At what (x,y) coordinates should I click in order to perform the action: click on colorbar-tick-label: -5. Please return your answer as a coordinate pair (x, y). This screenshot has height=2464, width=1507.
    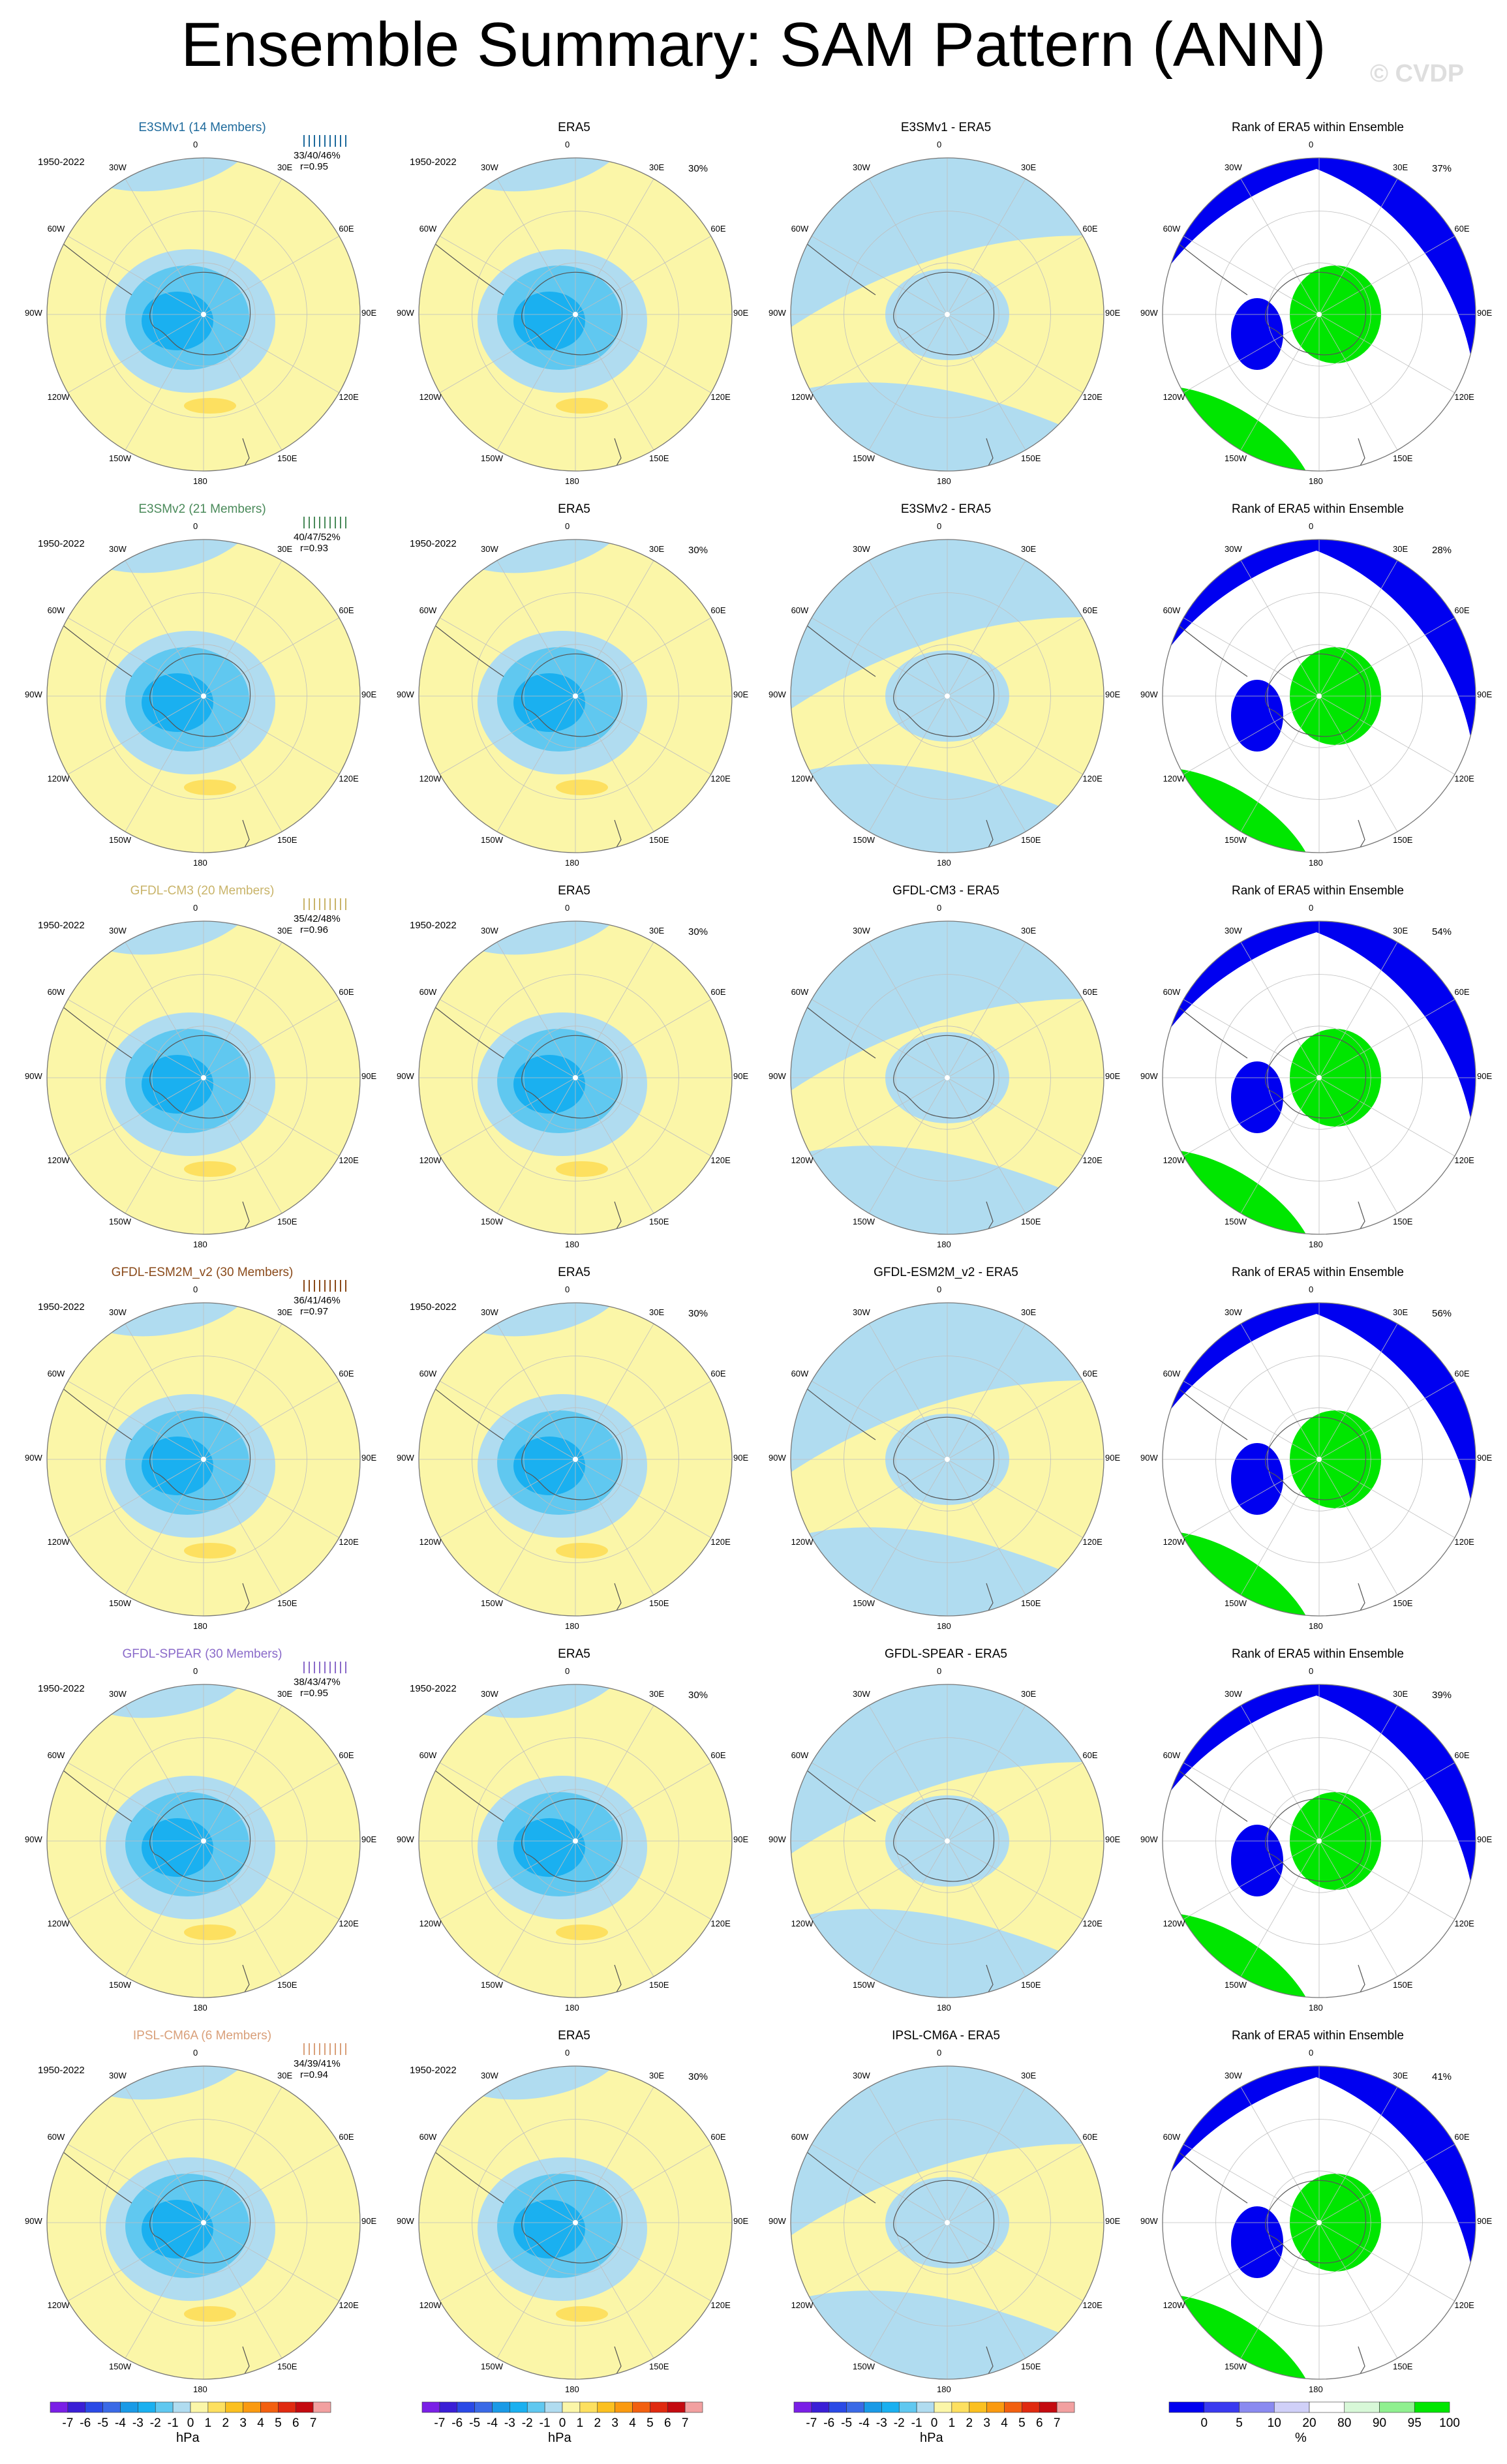
    Looking at the image, I should click on (475, 2423).